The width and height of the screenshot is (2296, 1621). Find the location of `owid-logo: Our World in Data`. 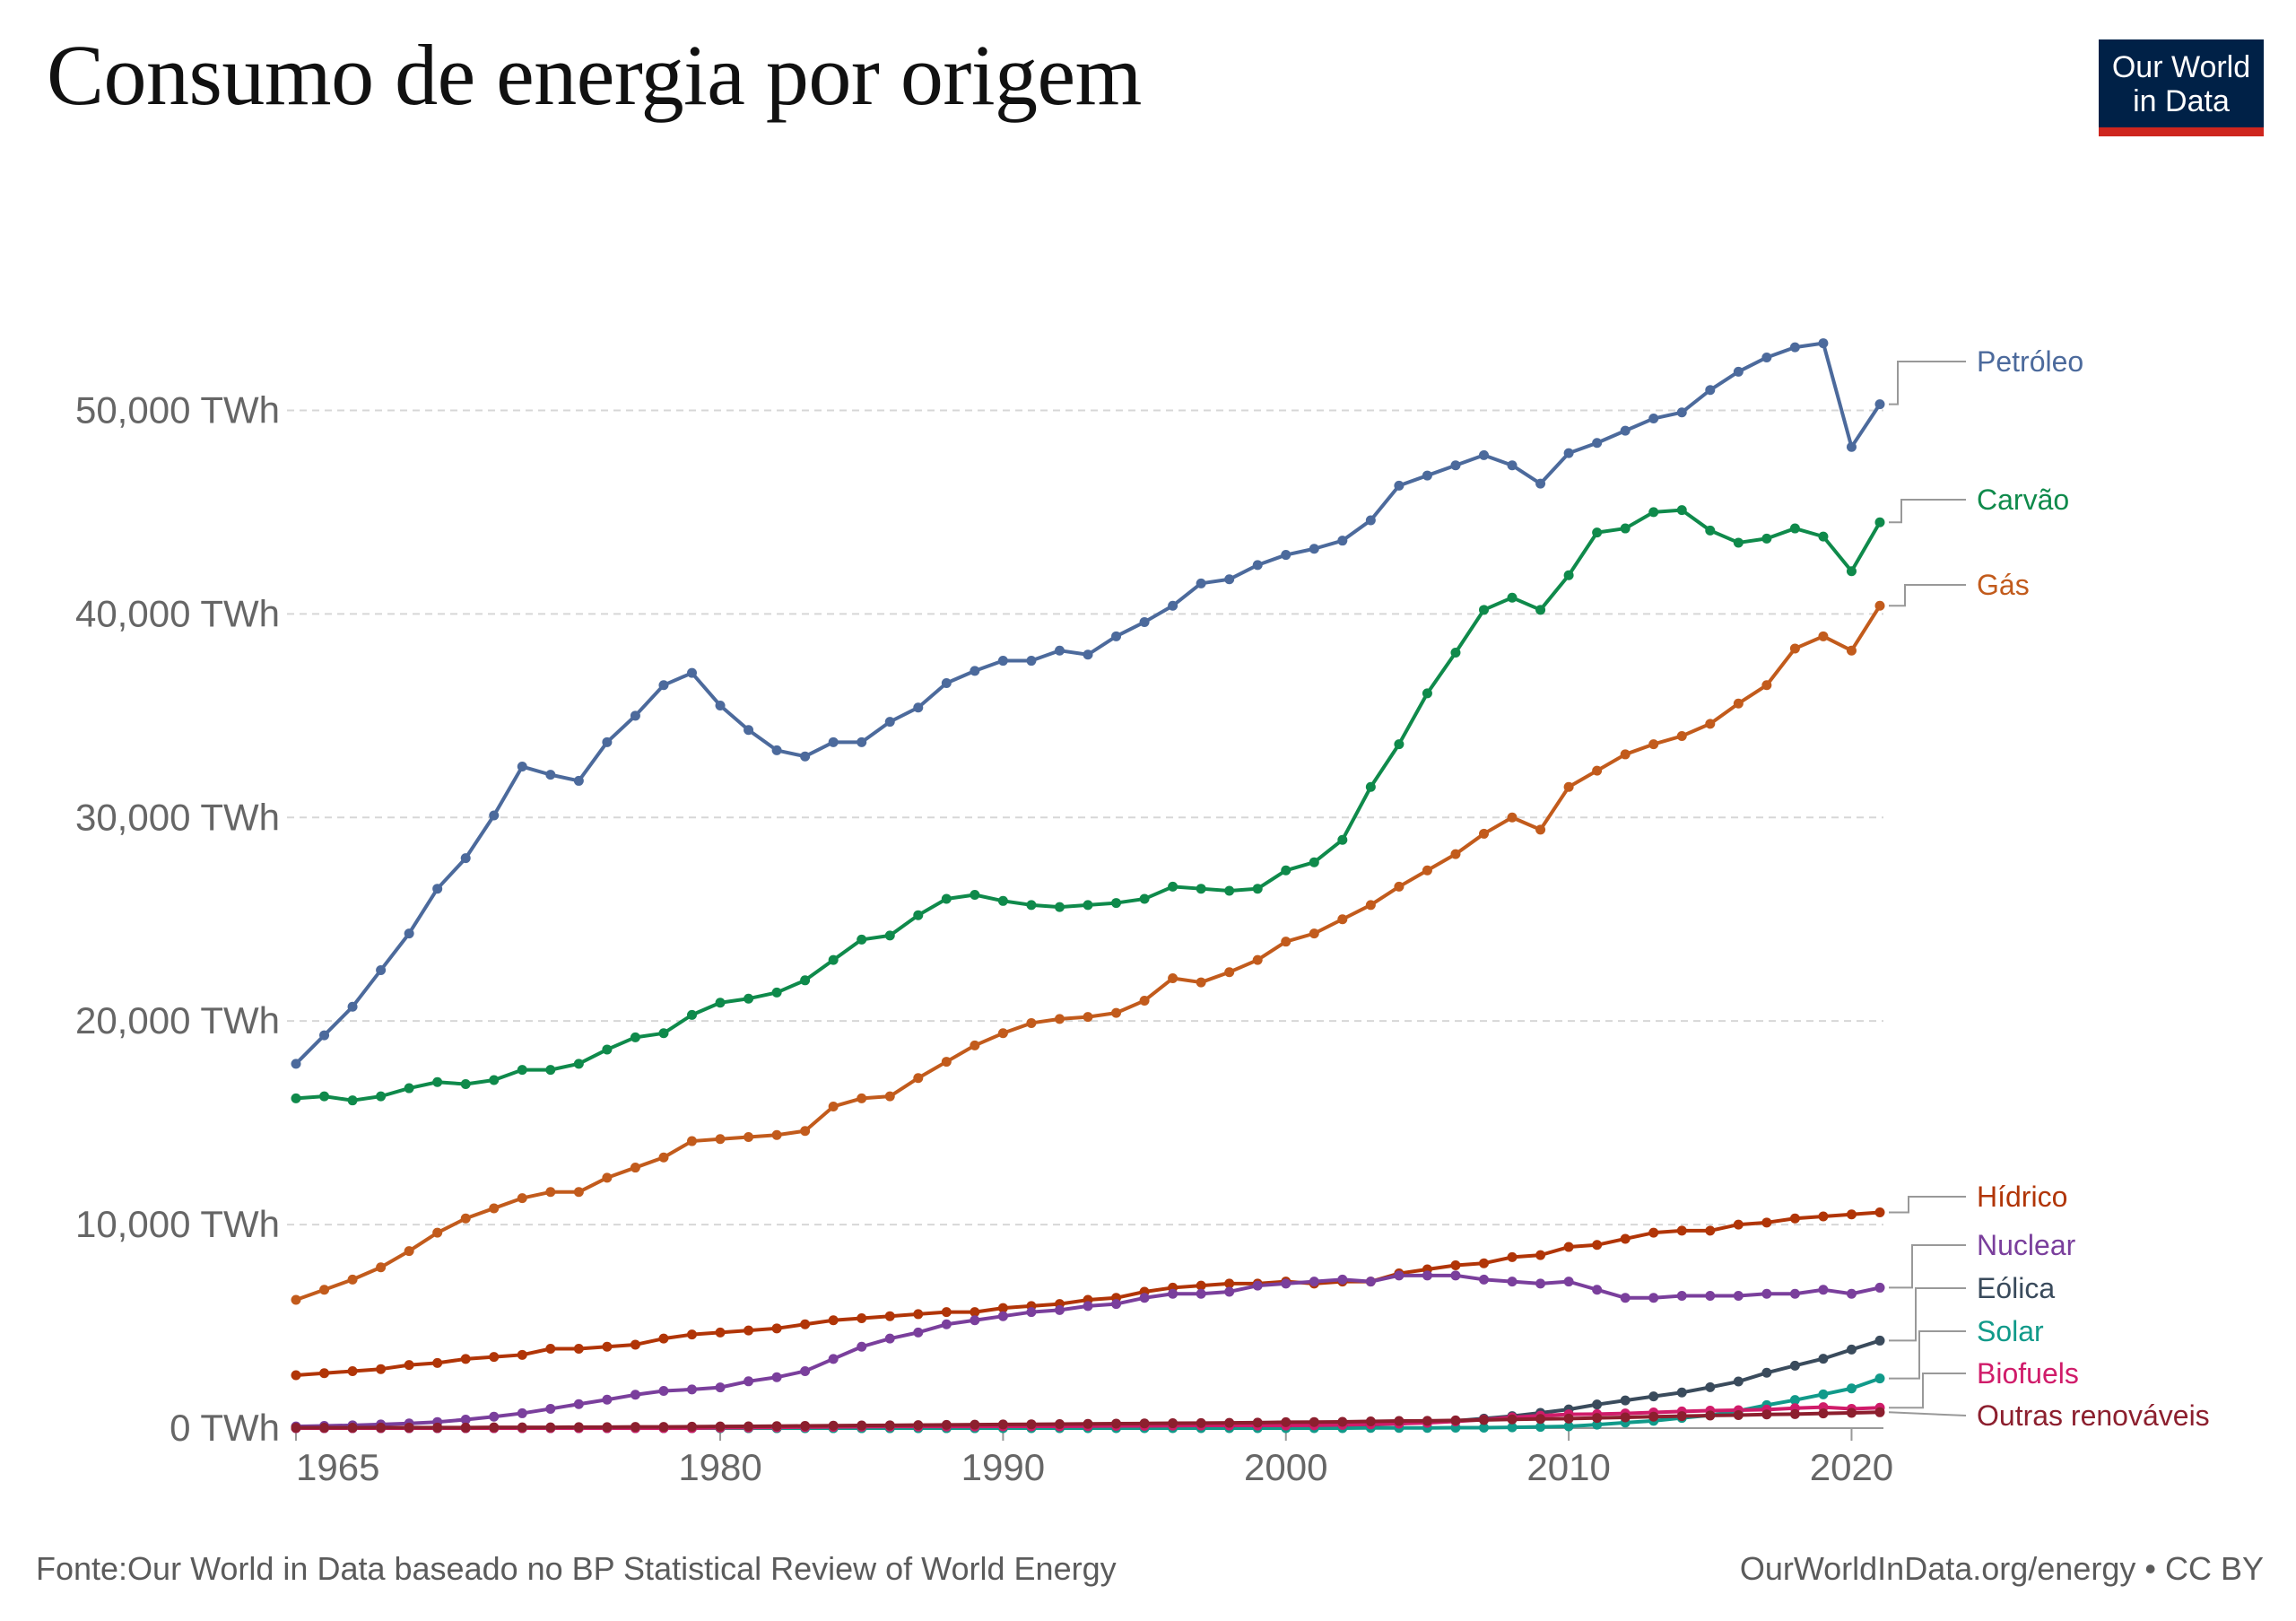

owid-logo: Our World in Data is located at coordinates (2181, 87).